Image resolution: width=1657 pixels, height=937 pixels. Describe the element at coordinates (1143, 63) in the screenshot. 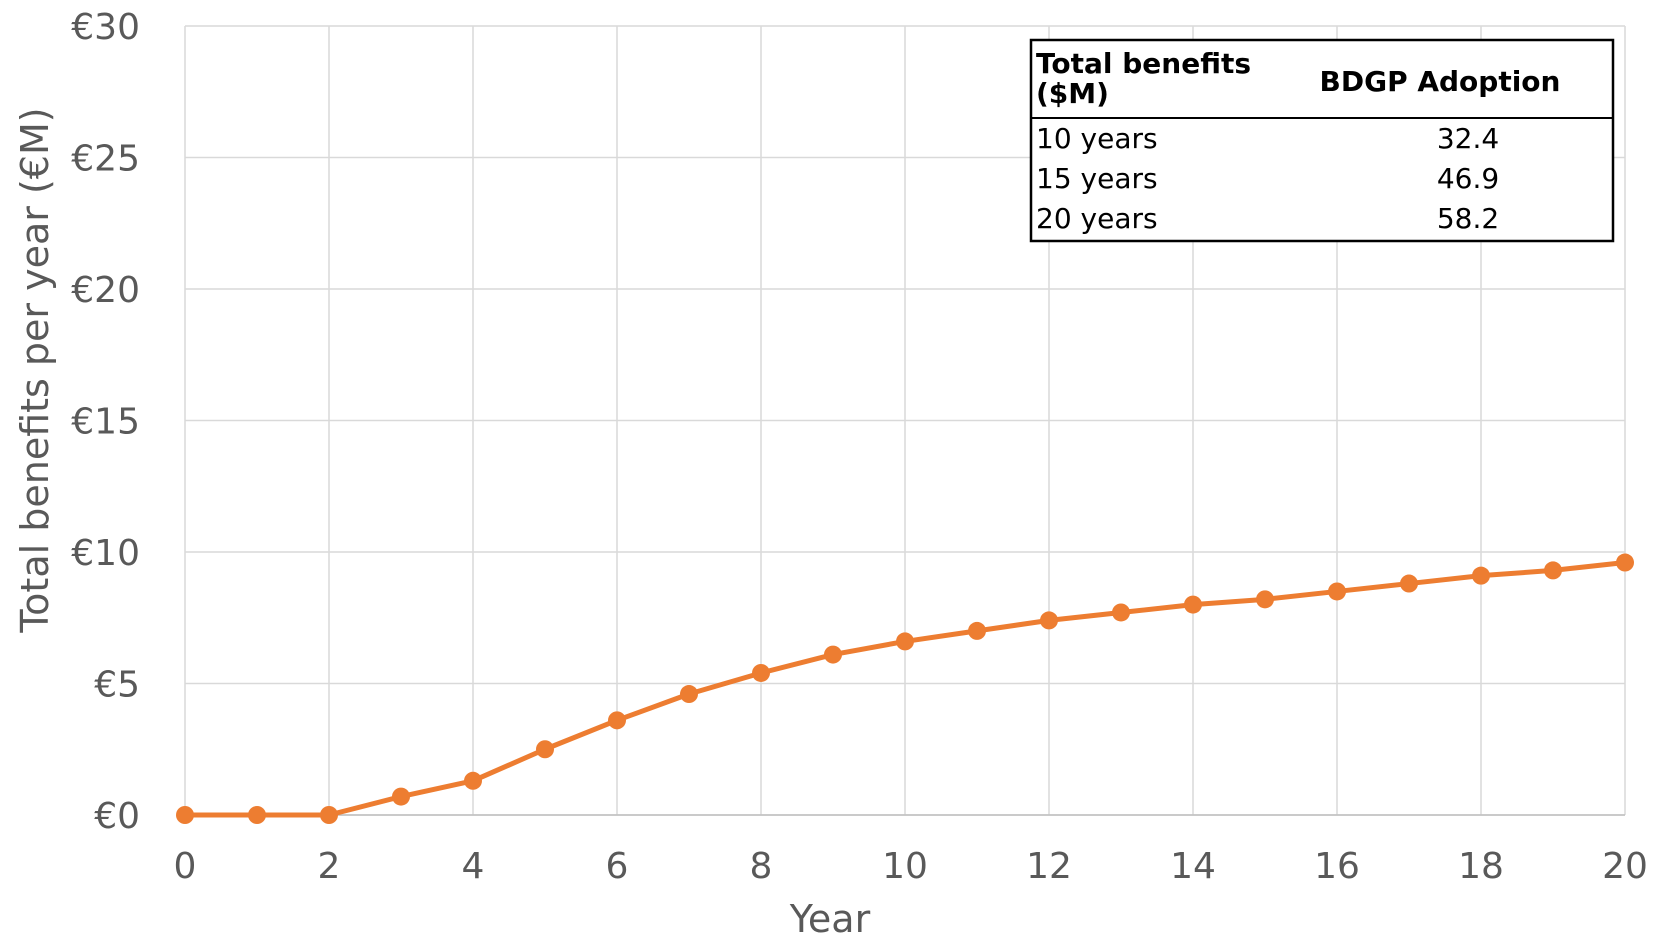

I see `table-header-line1: Total benefits` at that location.